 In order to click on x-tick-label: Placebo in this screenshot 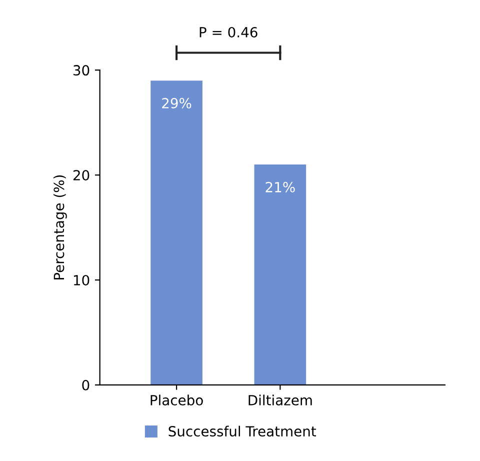, I will do `click(176, 400)`.